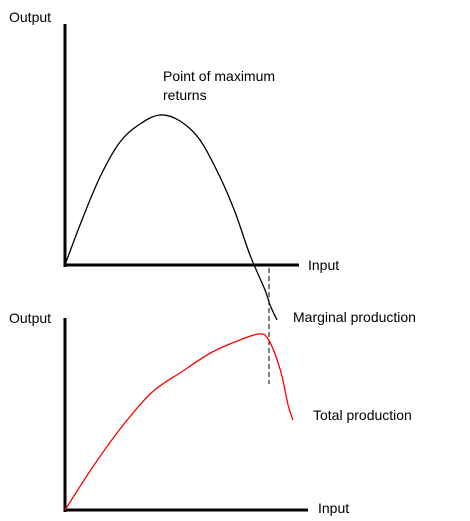  I want to click on top-chart-y-axis-label: Output, so click(30, 17).